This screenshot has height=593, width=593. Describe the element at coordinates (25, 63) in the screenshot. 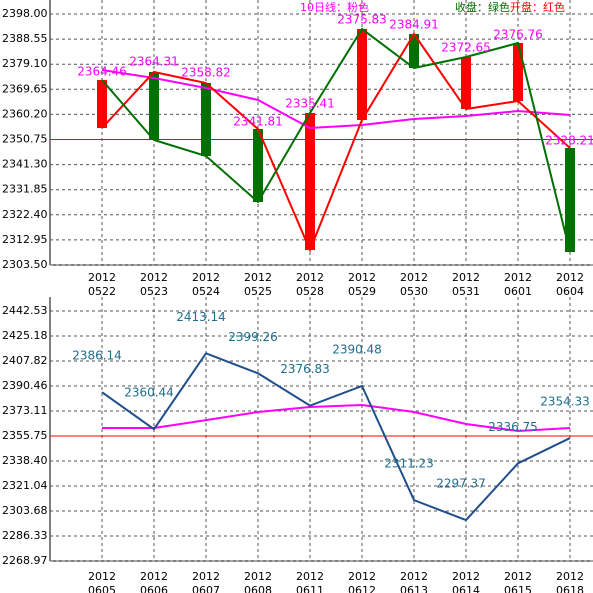

I see `y-tick-label: 2379.10` at that location.